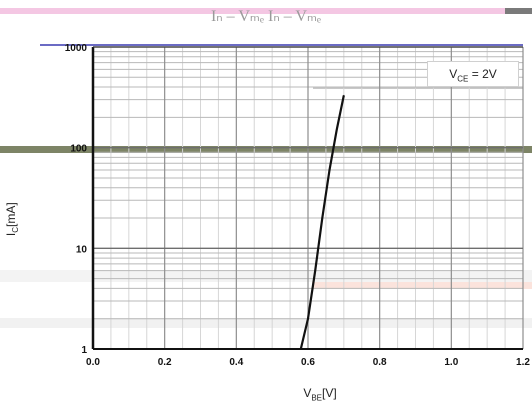  Describe the element at coordinates (451, 362) in the screenshot. I see `x-tick-label: 1.0` at that location.